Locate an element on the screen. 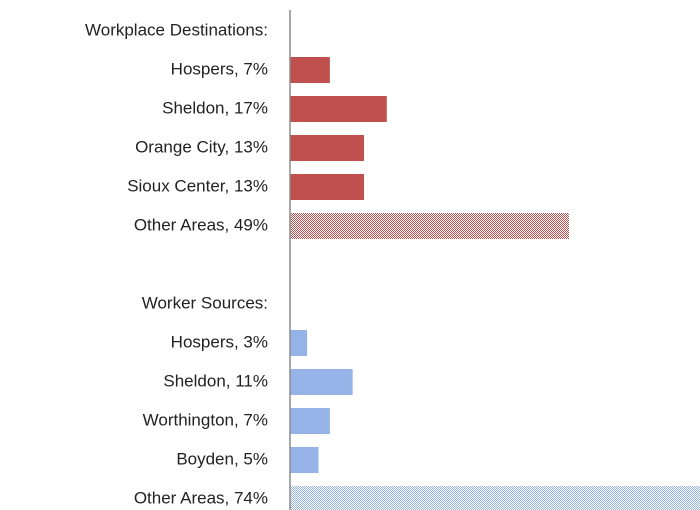 The width and height of the screenshot is (700, 510). category-label: Hospers, 7% is located at coordinates (219, 68).